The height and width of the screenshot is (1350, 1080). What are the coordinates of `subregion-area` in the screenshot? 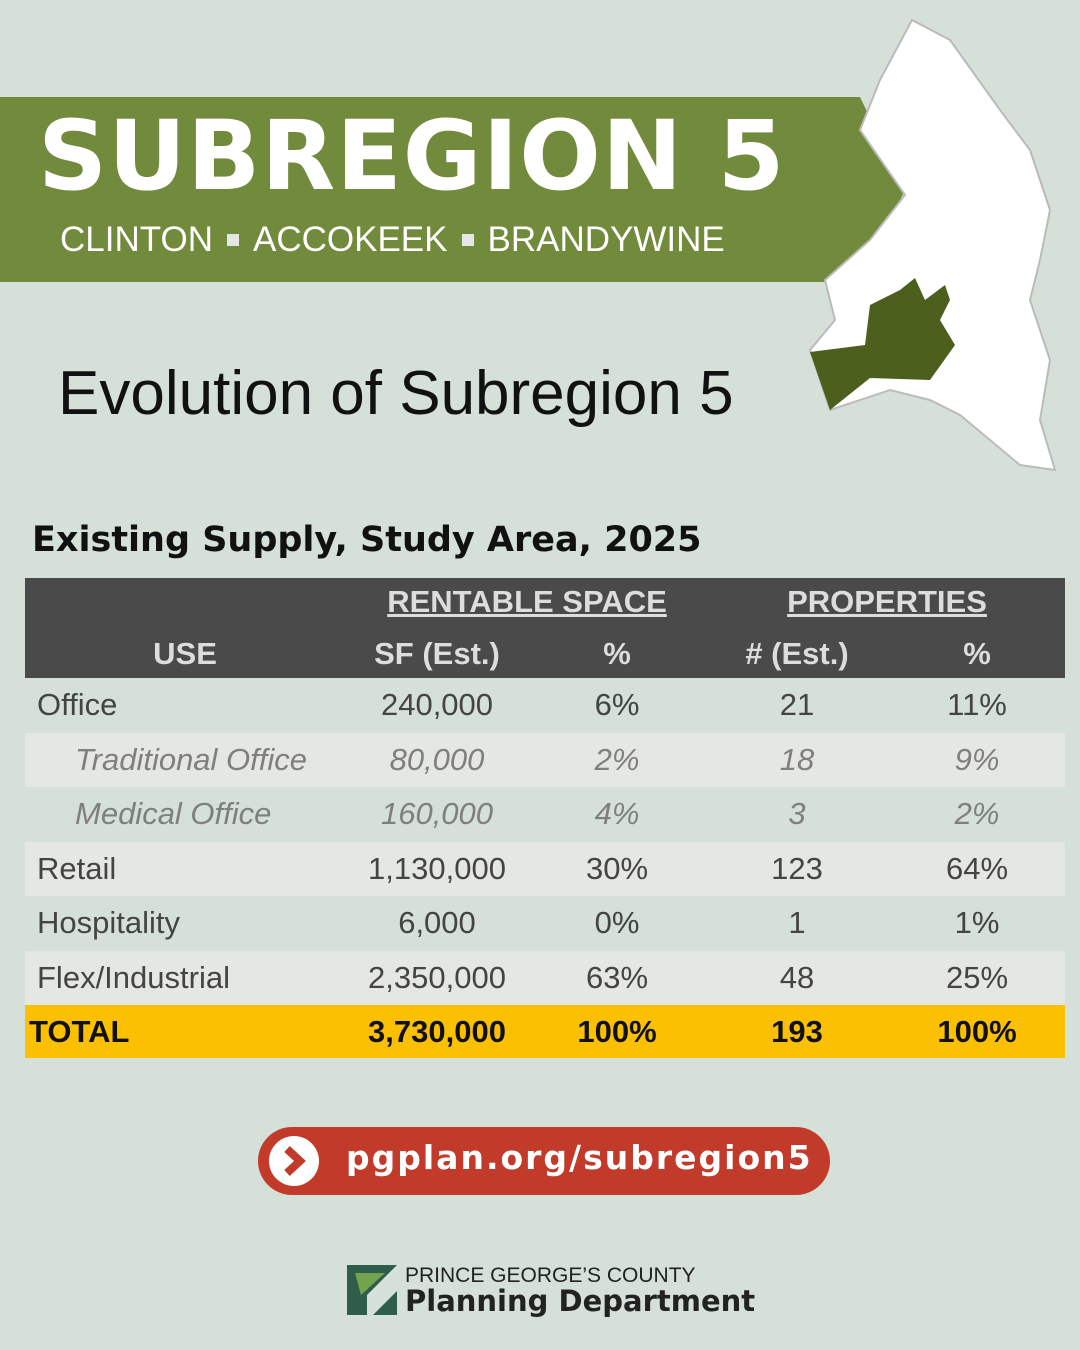 It's located at (882, 344).